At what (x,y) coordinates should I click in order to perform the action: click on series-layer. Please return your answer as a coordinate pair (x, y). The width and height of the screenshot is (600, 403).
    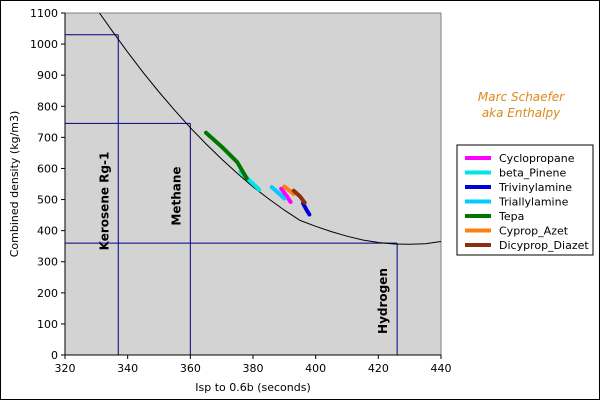
    Looking at the image, I should click on (258, 173).